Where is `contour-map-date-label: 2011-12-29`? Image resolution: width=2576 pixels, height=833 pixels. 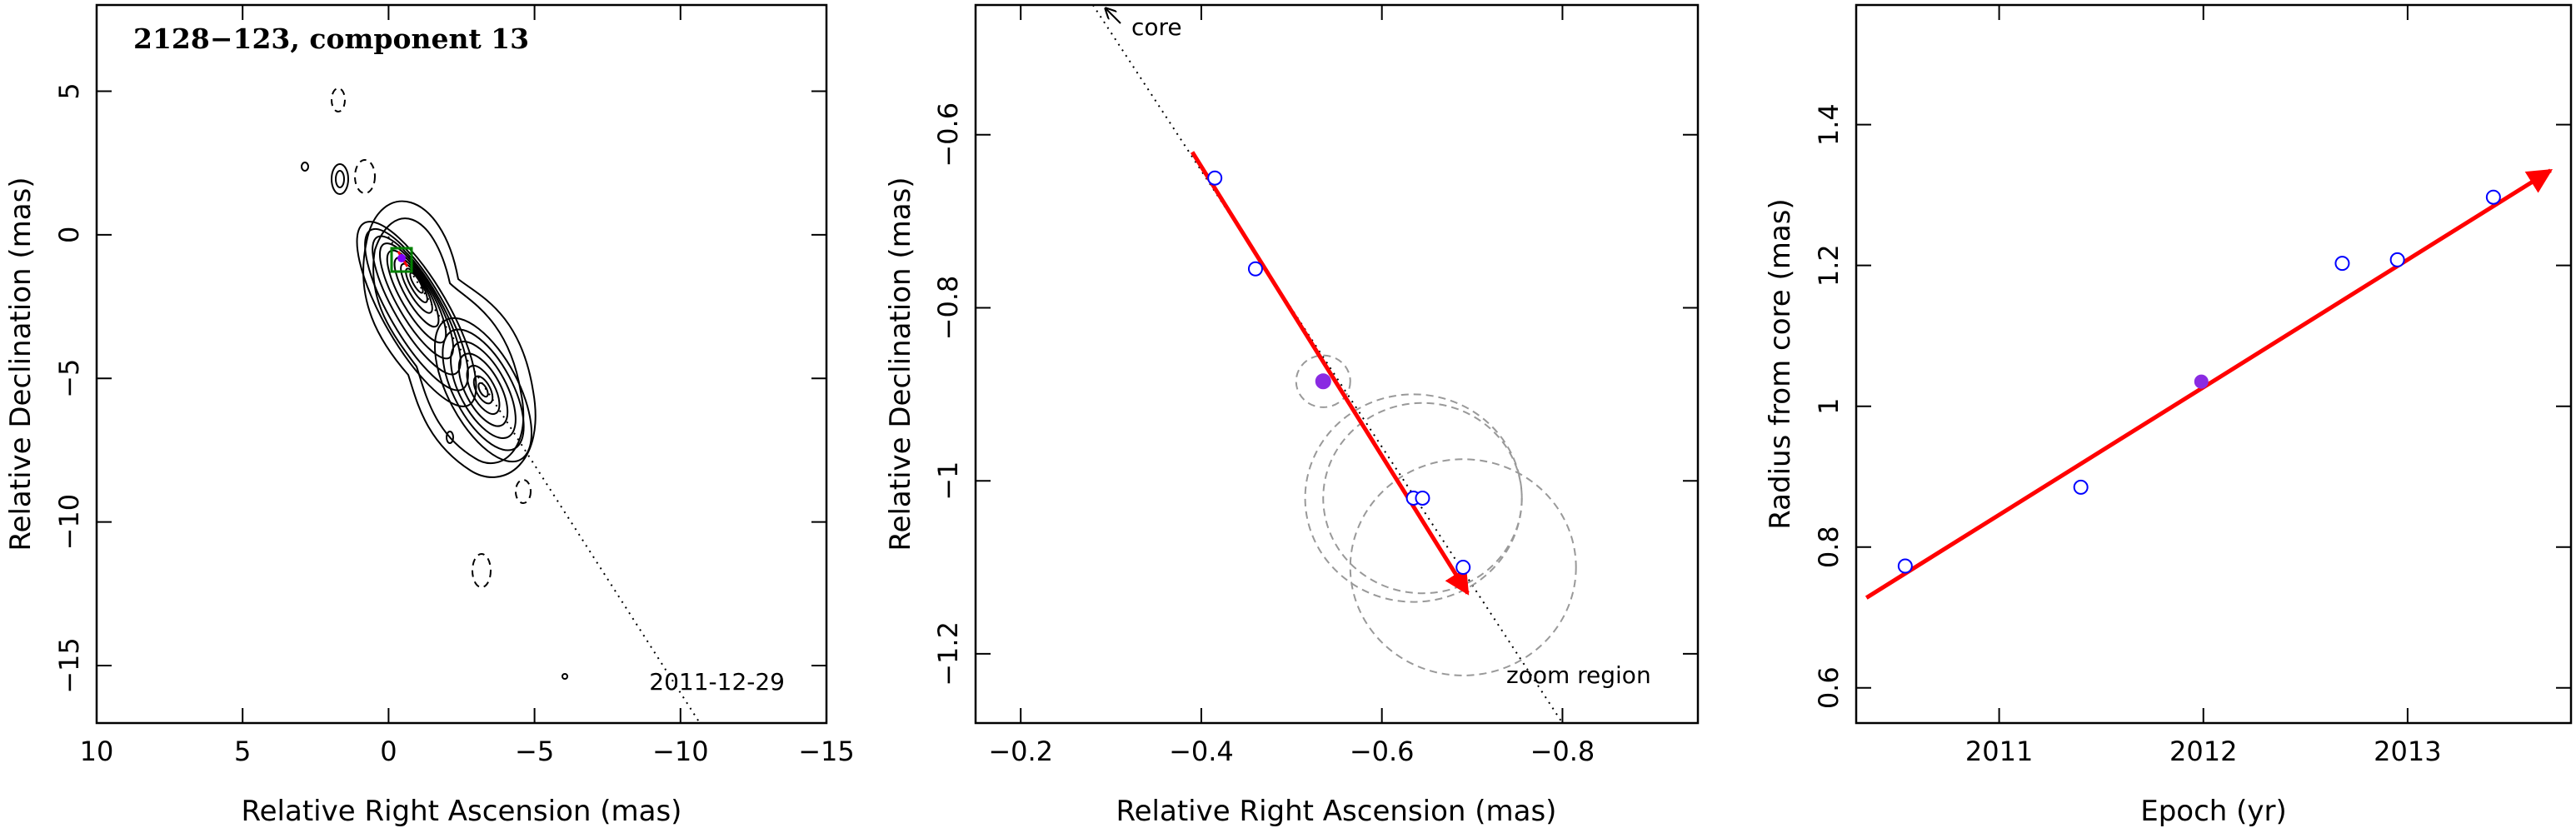
contour-map-date-label: 2011-12-29 is located at coordinates (717, 682).